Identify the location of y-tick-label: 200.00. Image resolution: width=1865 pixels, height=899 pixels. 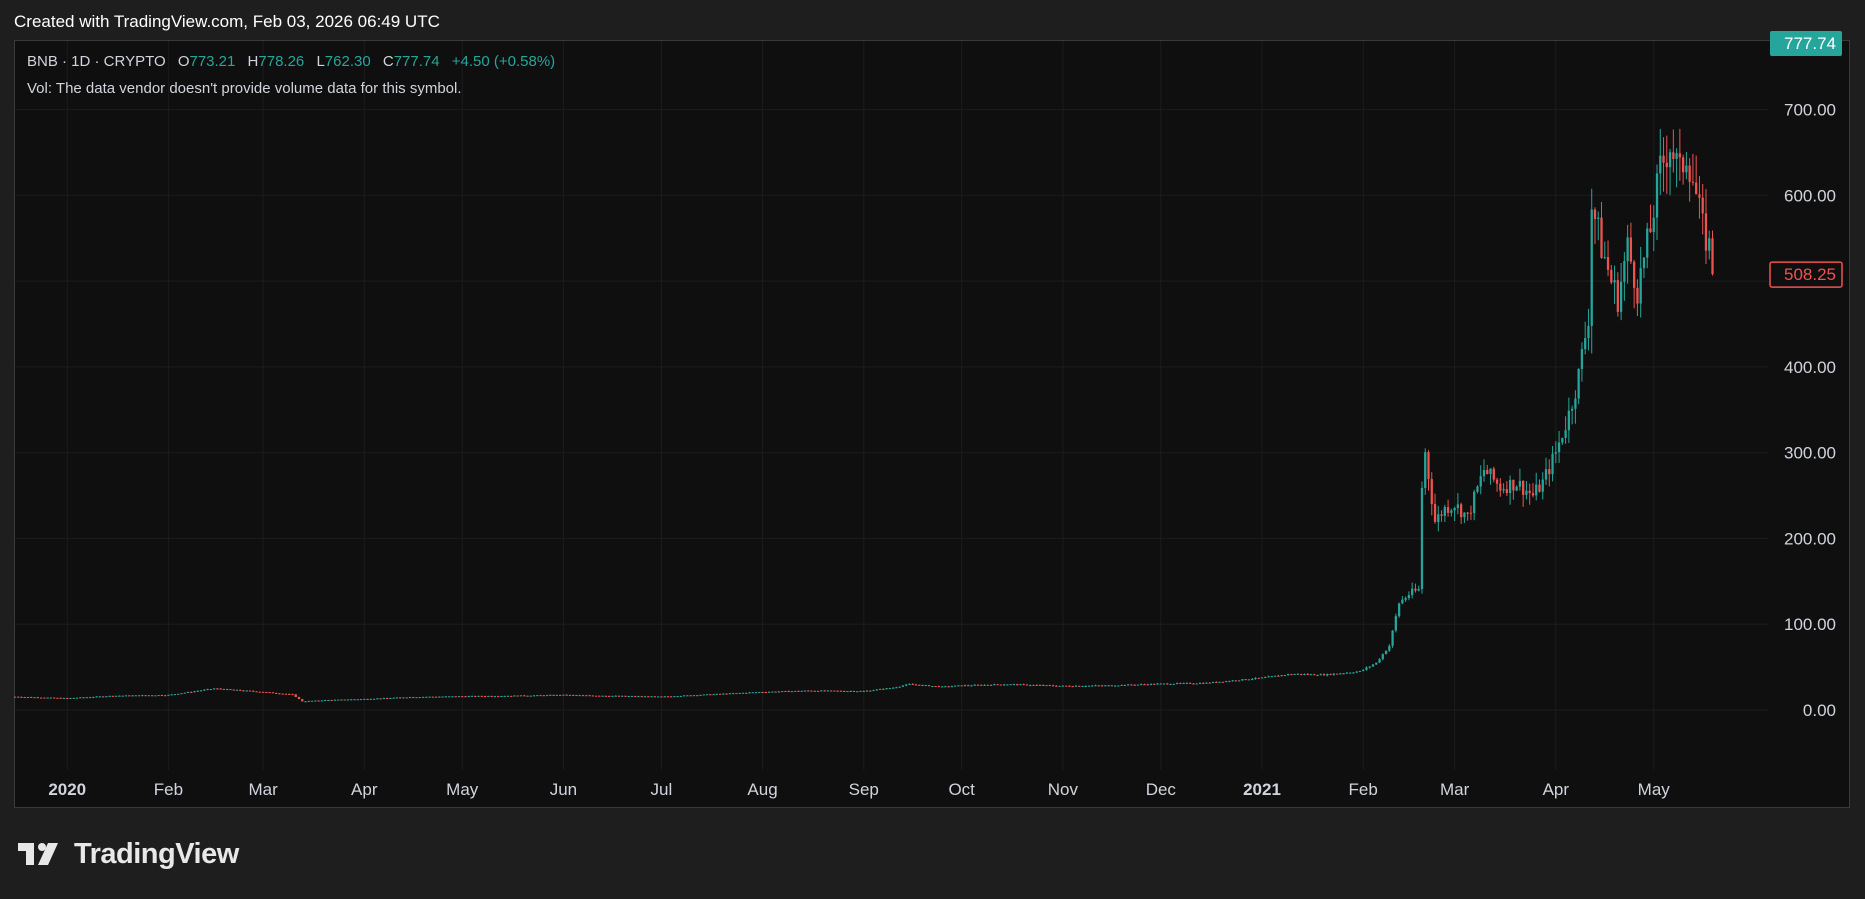
(1810, 538).